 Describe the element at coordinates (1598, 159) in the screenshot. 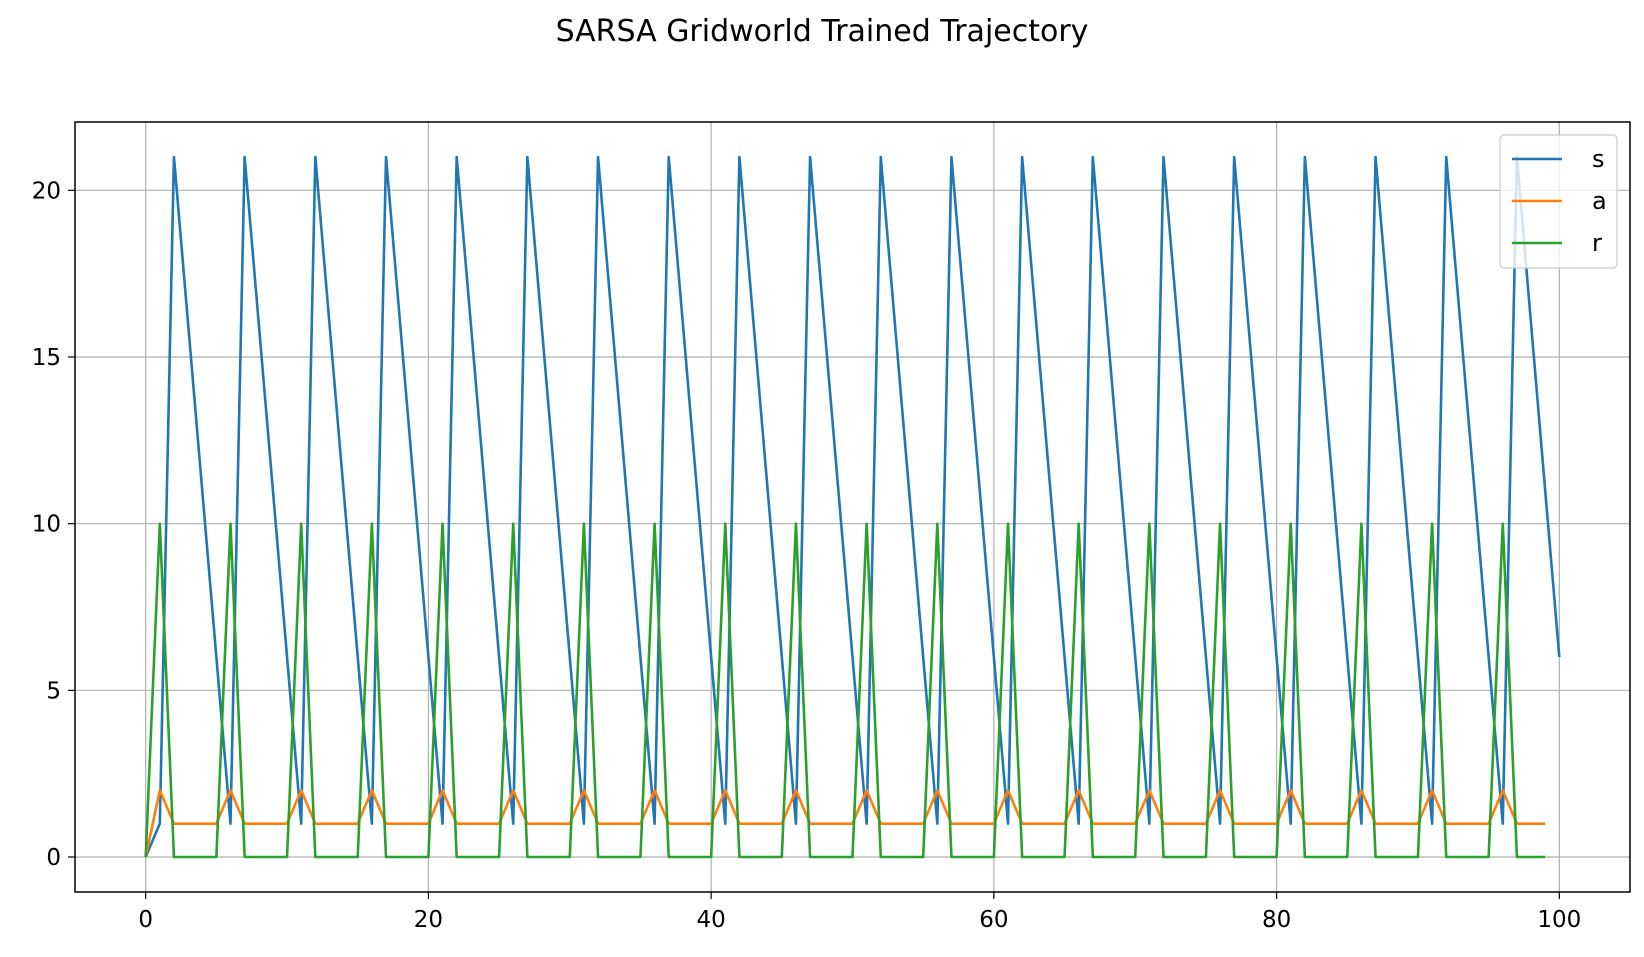

I see `legend-label-s: s` at that location.